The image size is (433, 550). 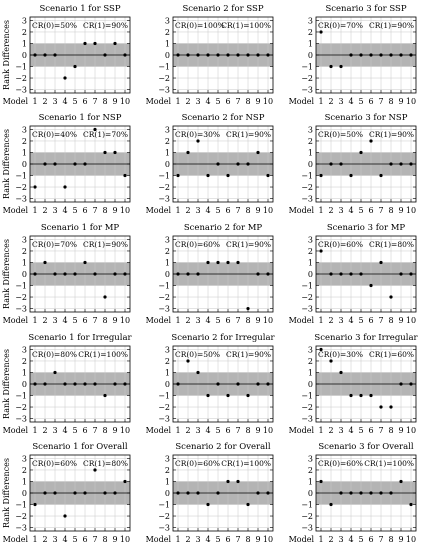 What do you see at coordinates (54, 134) in the screenshot?
I see `cr0-annotation: CR(0)=40%` at bounding box center [54, 134].